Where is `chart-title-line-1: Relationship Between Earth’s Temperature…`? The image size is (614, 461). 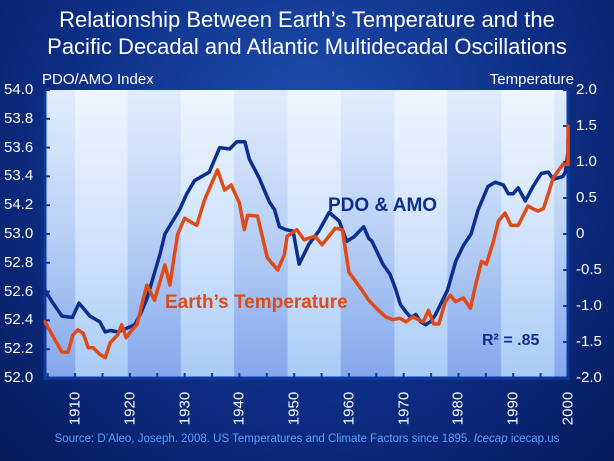 chart-title-line-1: Relationship Between Earth’s Temperature… is located at coordinates (307, 19).